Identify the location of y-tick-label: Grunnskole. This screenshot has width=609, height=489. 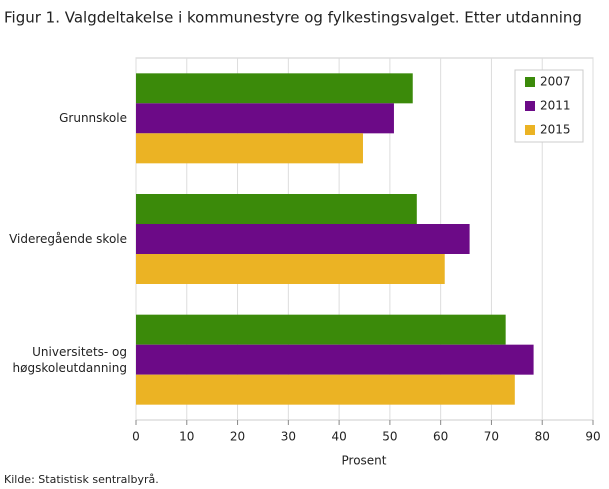
(93, 118).